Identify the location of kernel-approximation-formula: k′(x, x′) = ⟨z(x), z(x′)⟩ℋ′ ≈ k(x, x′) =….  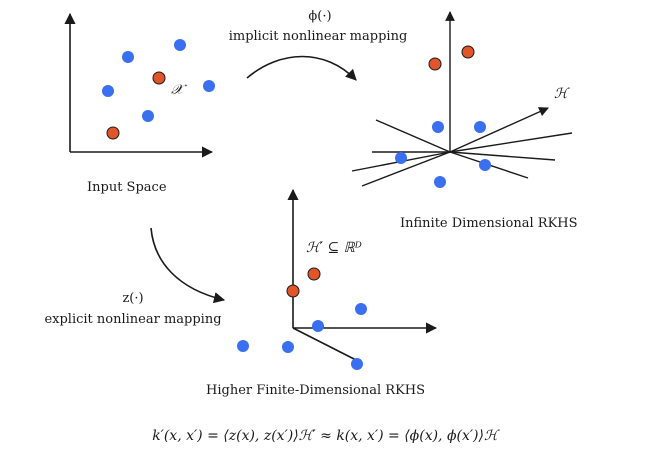
(326, 436).